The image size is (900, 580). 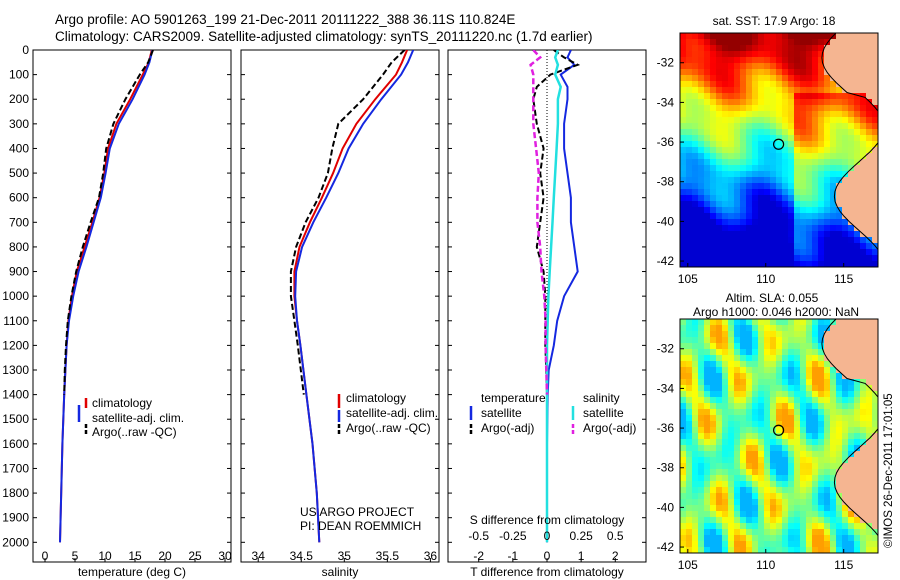 What do you see at coordinates (15, 468) in the screenshot?
I see `y-tick-label: 1700` at bounding box center [15, 468].